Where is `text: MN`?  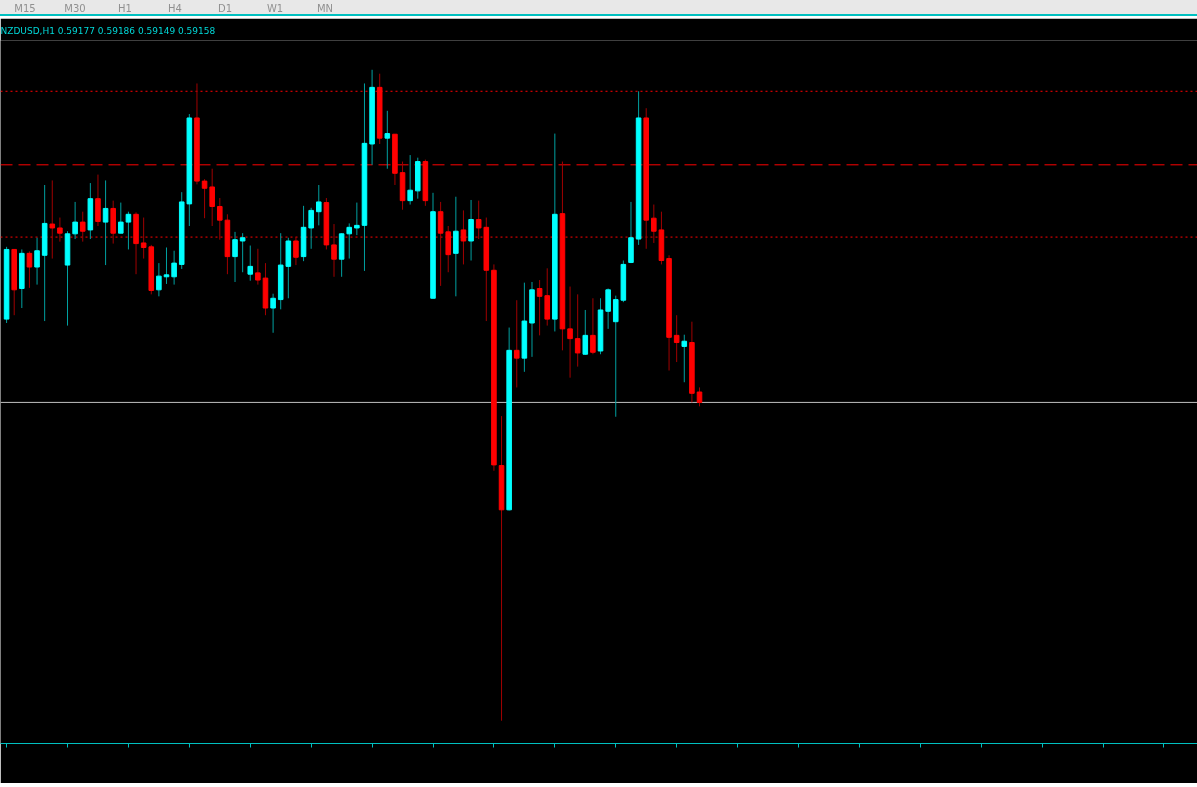
text: MN is located at coordinates (325, 9).